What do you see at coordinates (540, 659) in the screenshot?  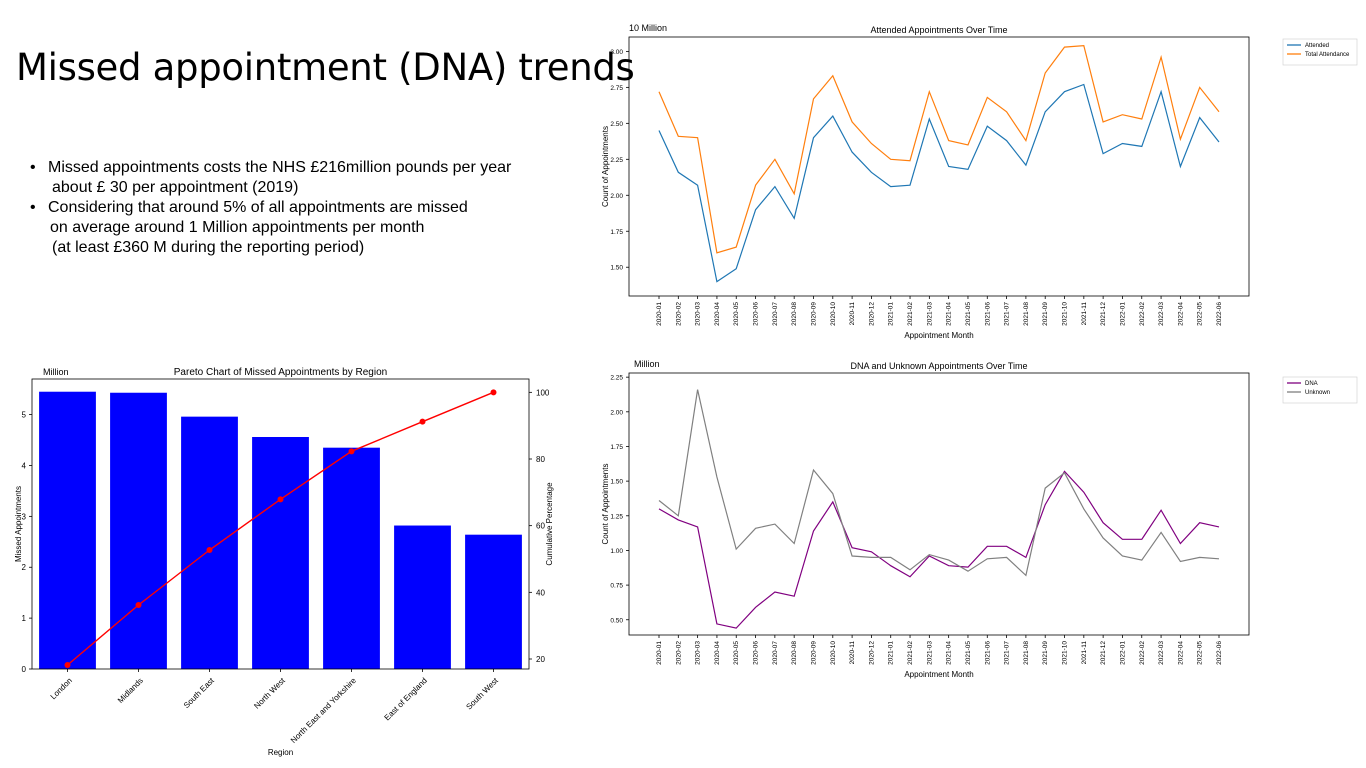 I see `y2-tick-label: 20` at bounding box center [540, 659].